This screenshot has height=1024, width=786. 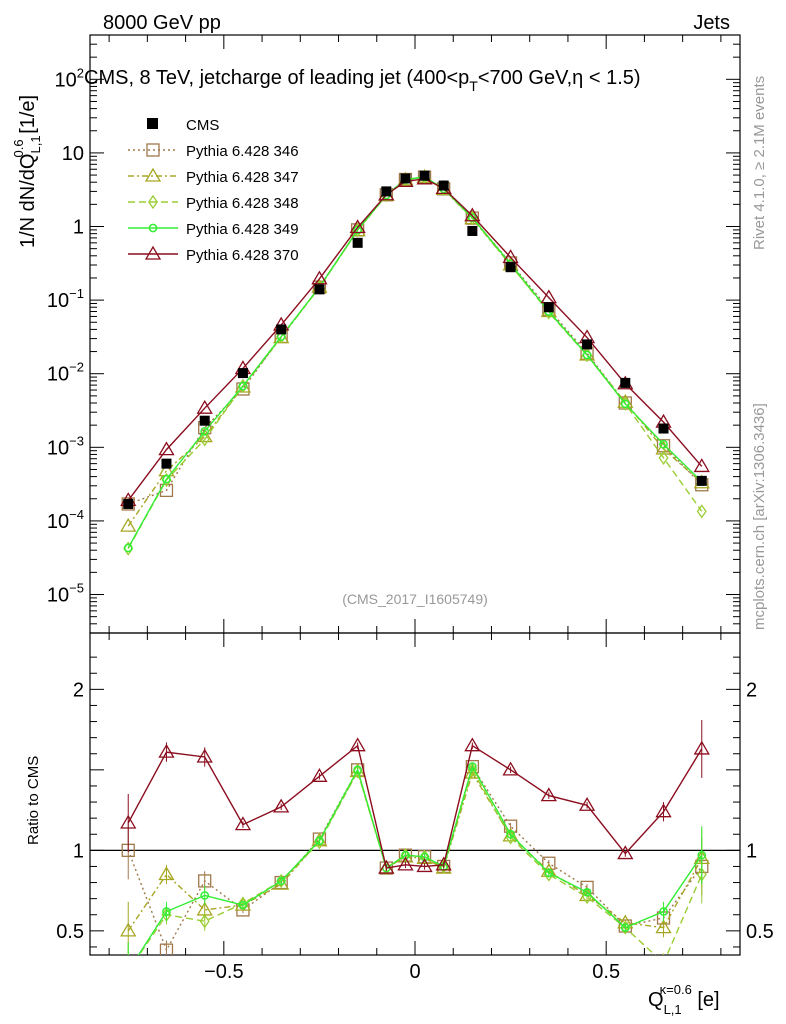 What do you see at coordinates (65, 594) in the screenshot?
I see `y-tick-label: 10⁻⁵` at bounding box center [65, 594].